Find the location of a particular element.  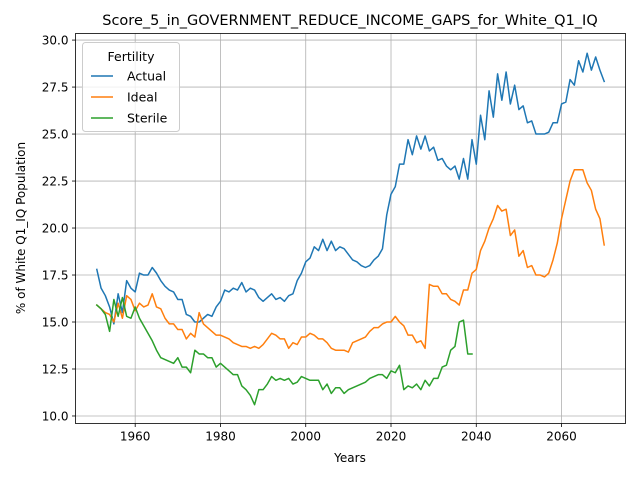

legend-label-ideal: Ideal is located at coordinates (142, 97).